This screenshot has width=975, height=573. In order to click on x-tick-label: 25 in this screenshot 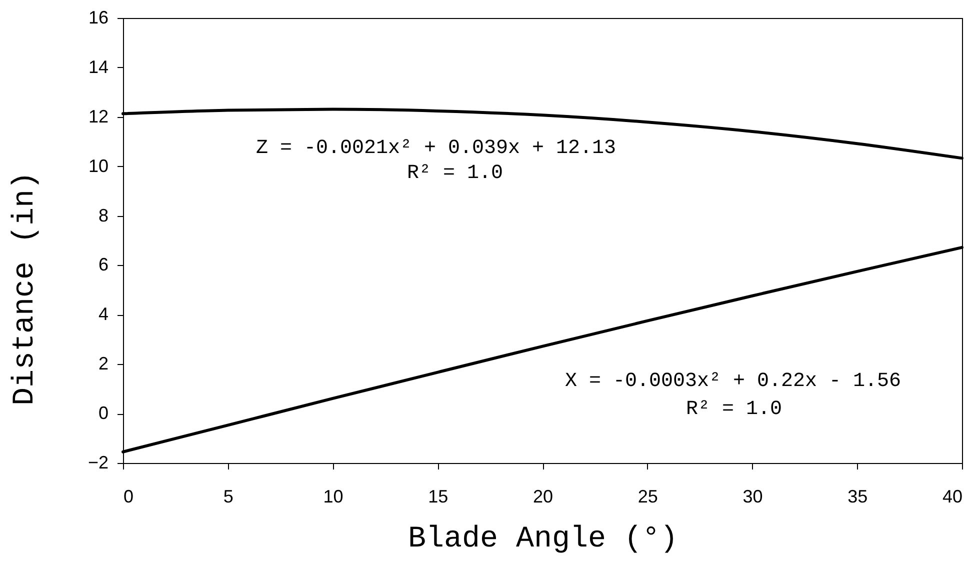, I will do `click(648, 496)`.